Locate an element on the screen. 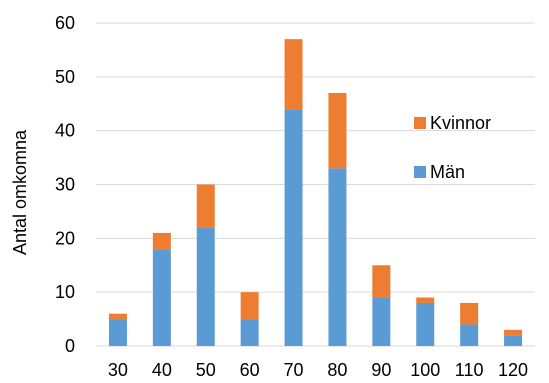  y-tick-label: 30 is located at coordinates (65, 185).